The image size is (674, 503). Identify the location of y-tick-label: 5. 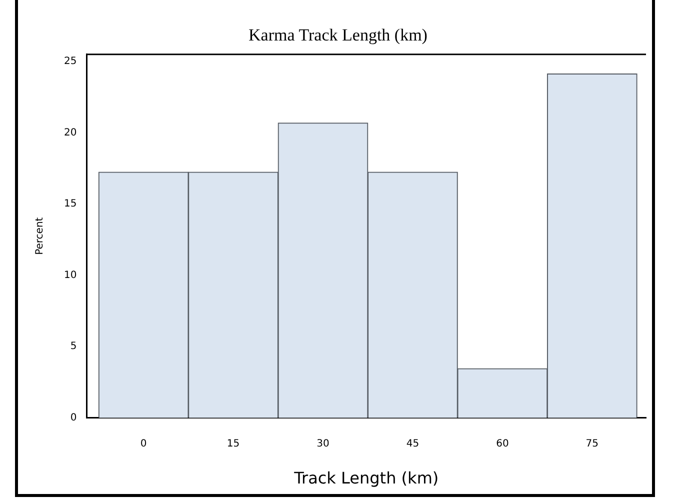
(73, 346).